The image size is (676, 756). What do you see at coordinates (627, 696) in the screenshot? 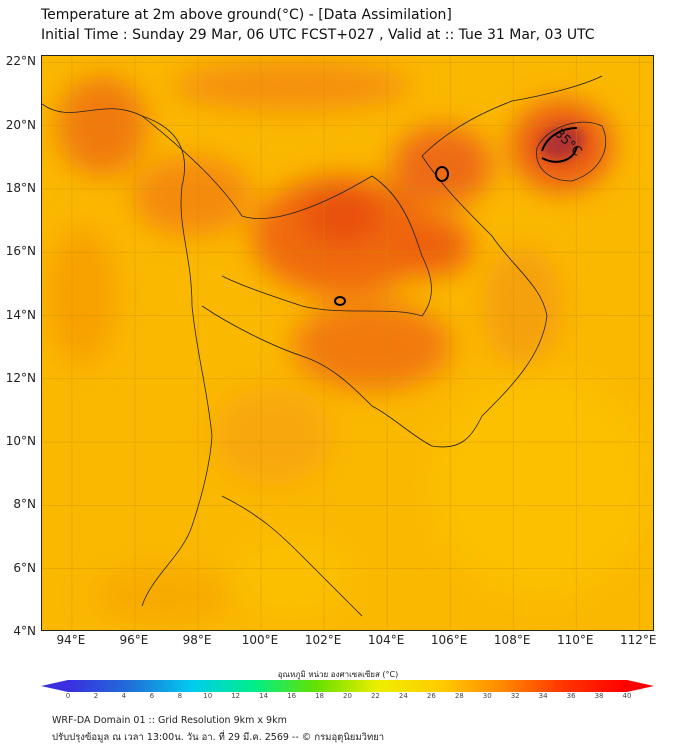
I see `colorbar-tick: 40` at bounding box center [627, 696].